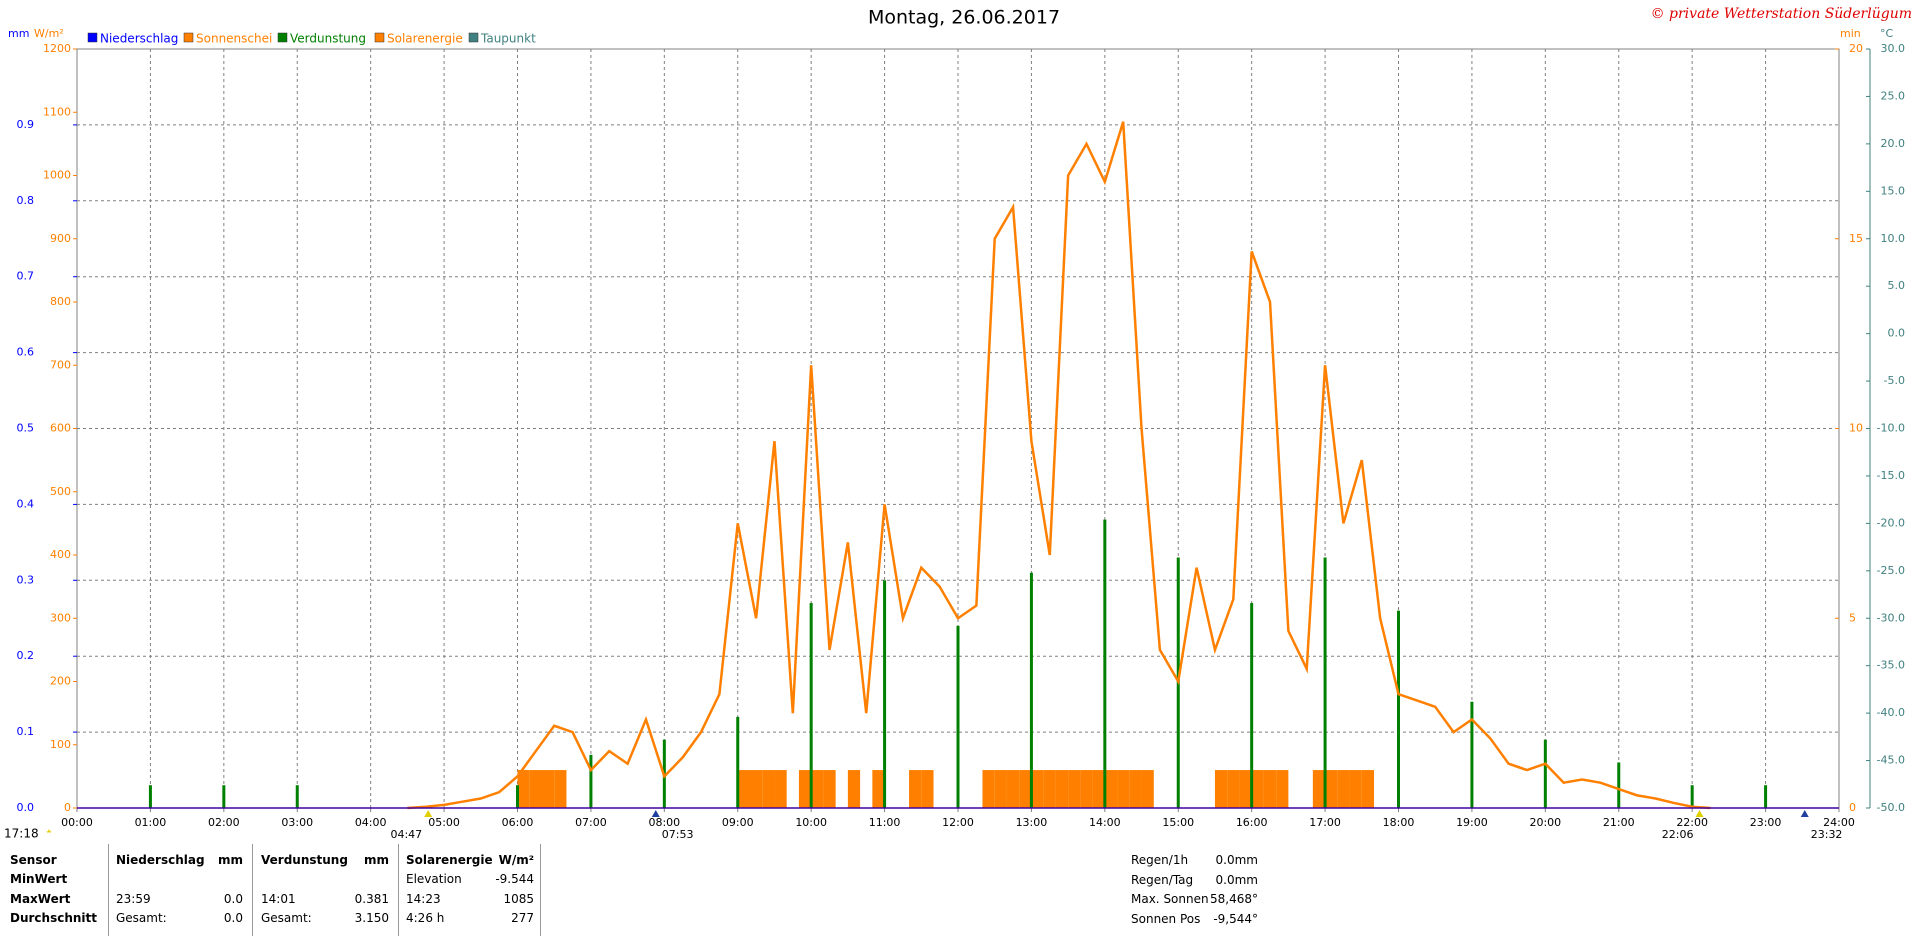 Image resolution: width=1920 pixels, height=936 pixels. Describe the element at coordinates (60, 617) in the screenshot. I see `y-tick-label: 300` at that location.